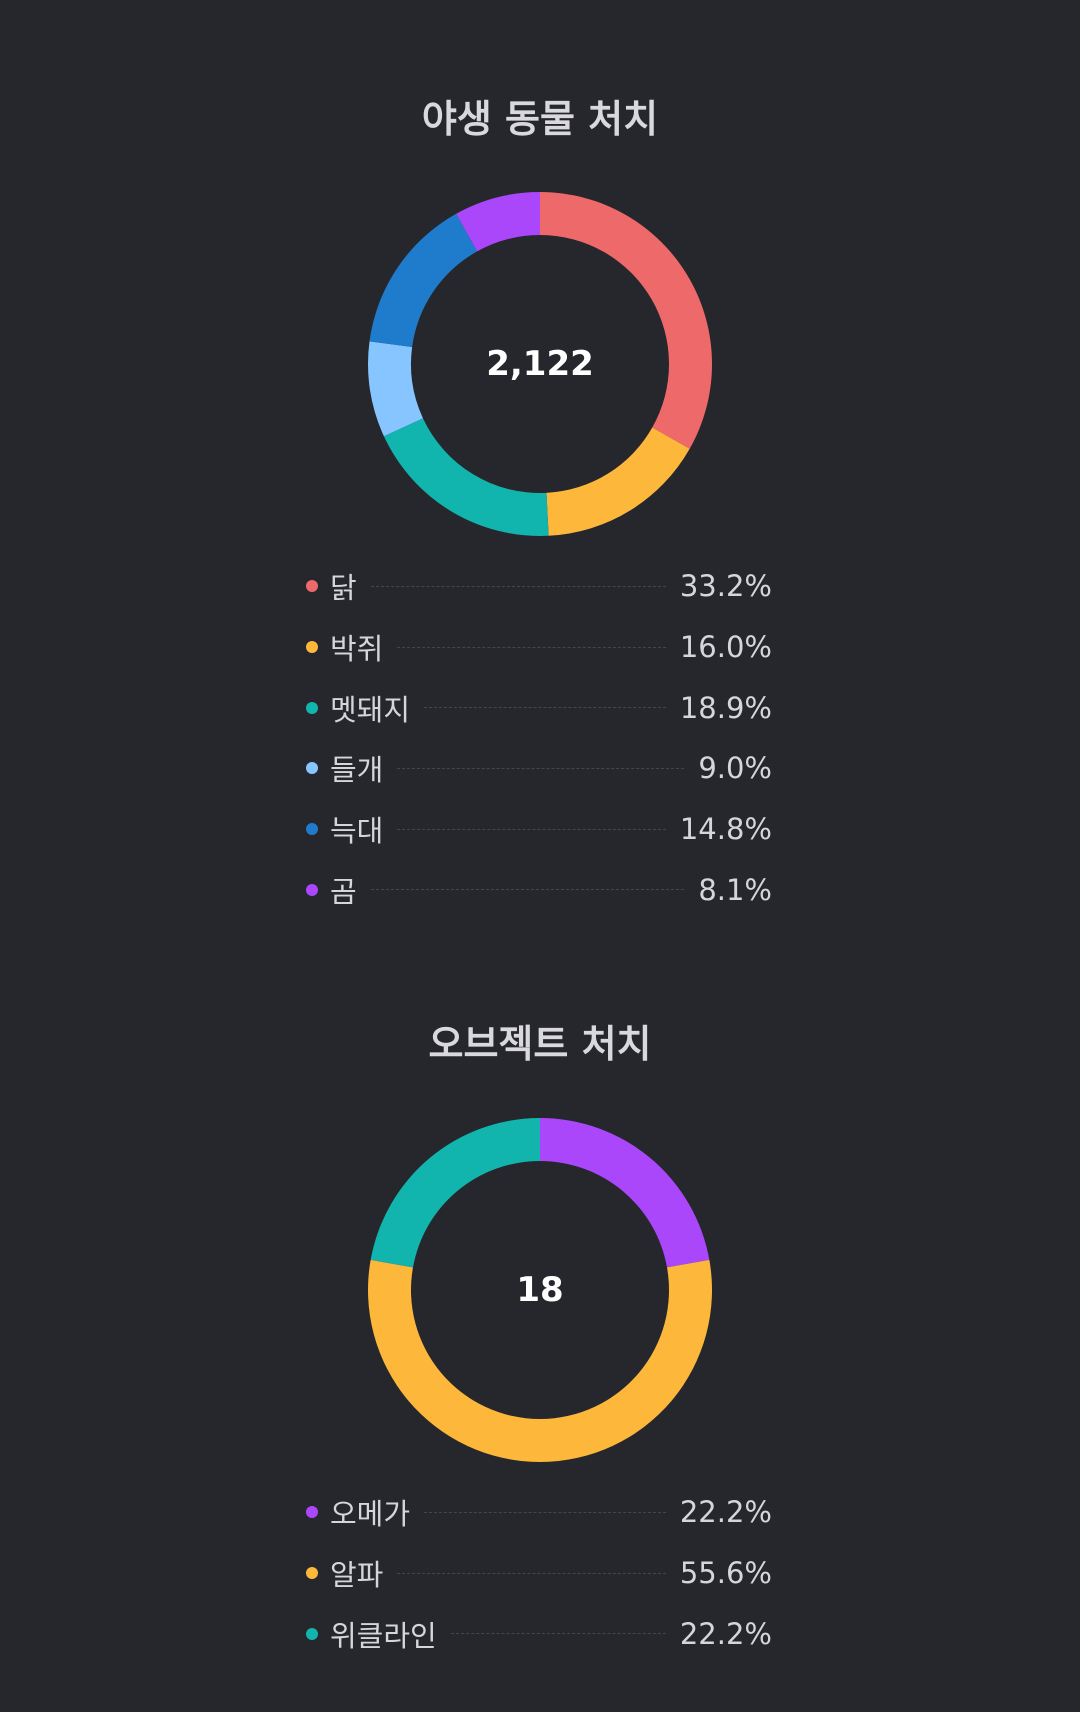 This screenshot has height=1712, width=1080. I want to click on legend-item: 오메가 22.2%, so click(539, 1512).